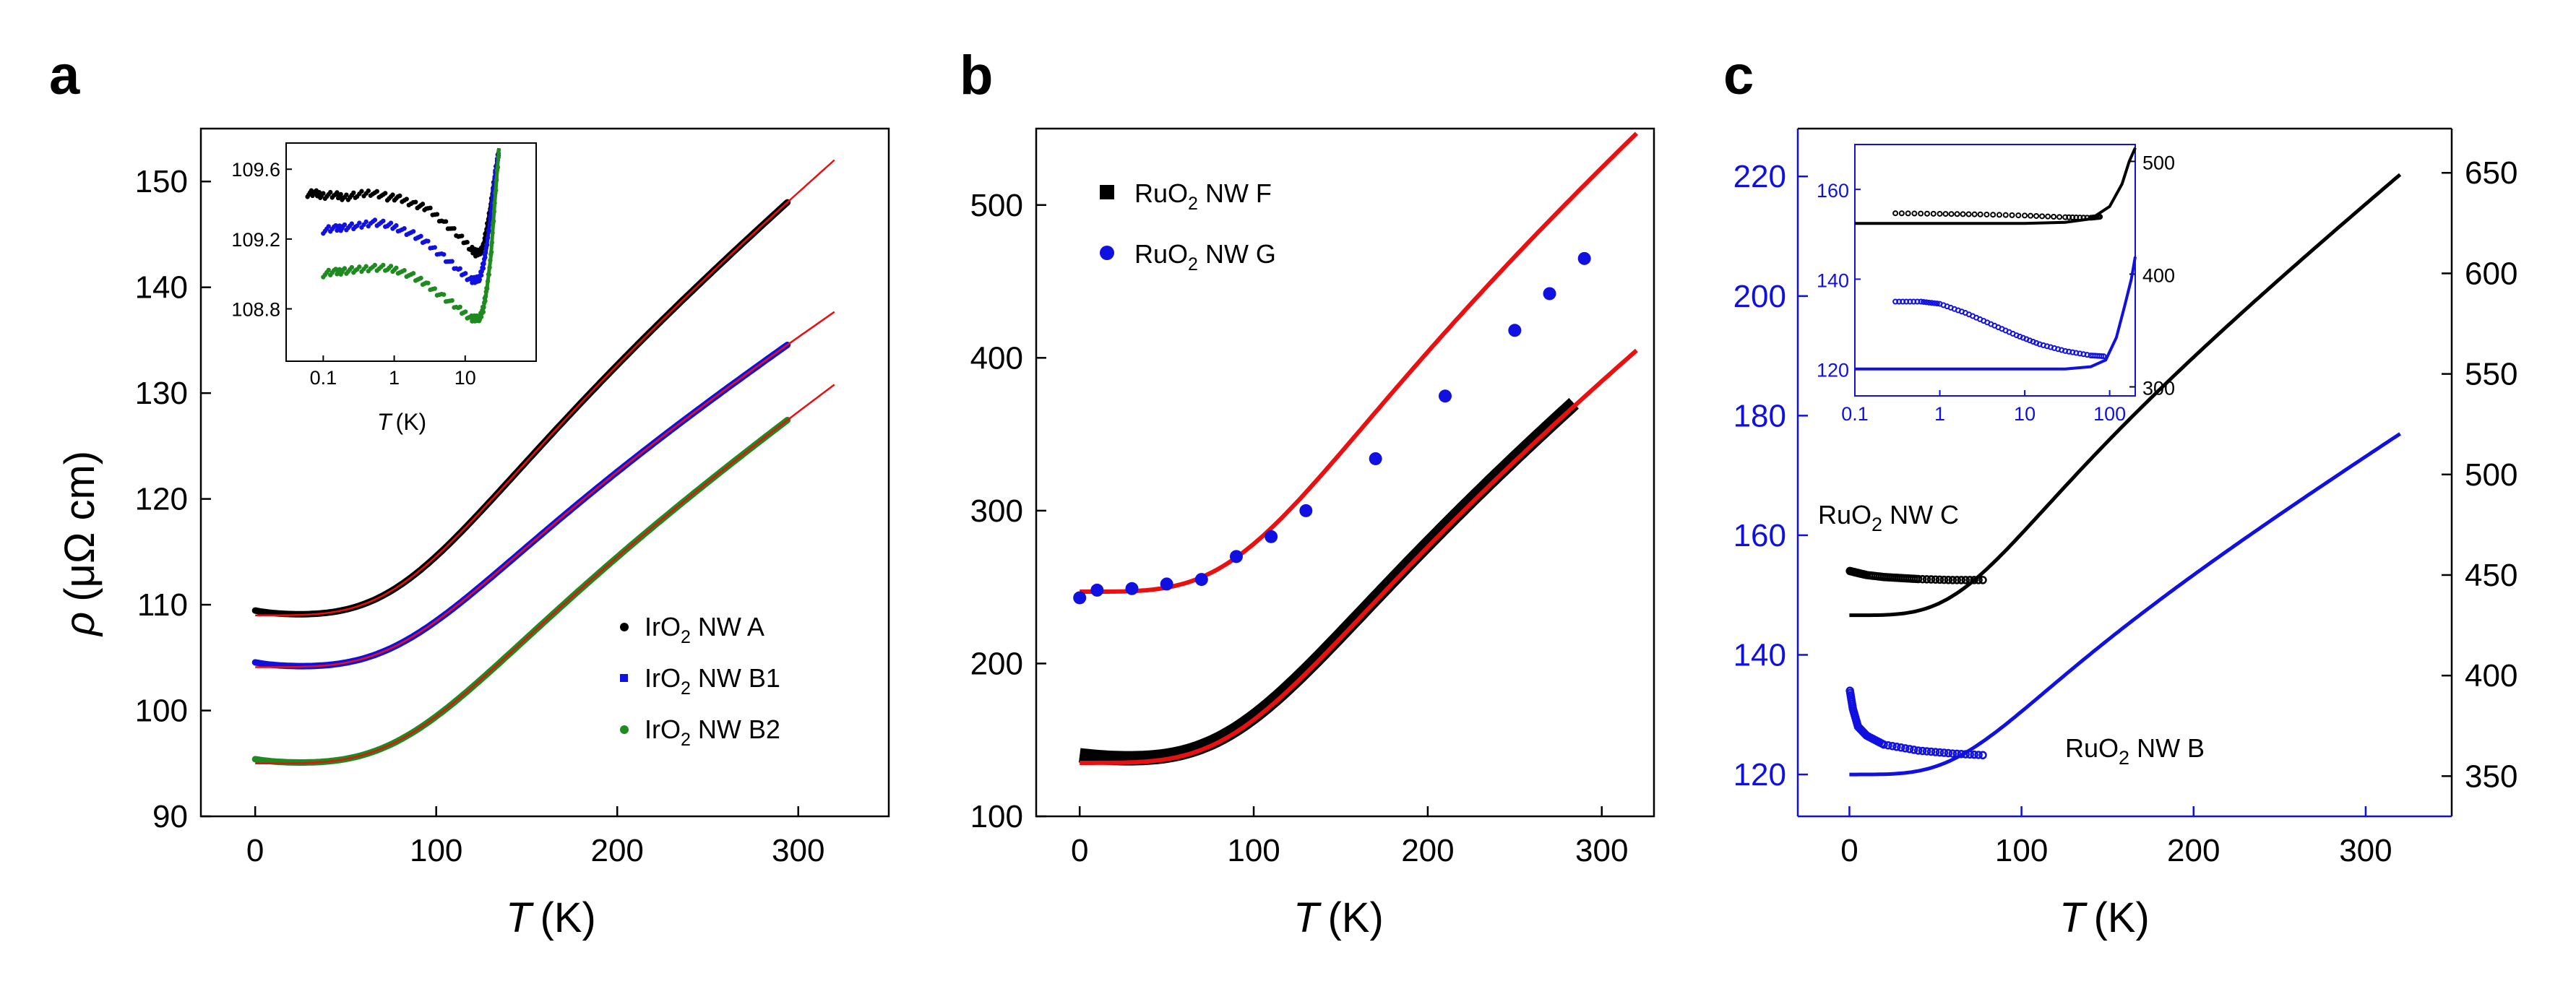 This screenshot has height=1002, width=2576. What do you see at coordinates (1920, 515) in the screenshot?
I see `label-text-post: NW C` at bounding box center [1920, 515].